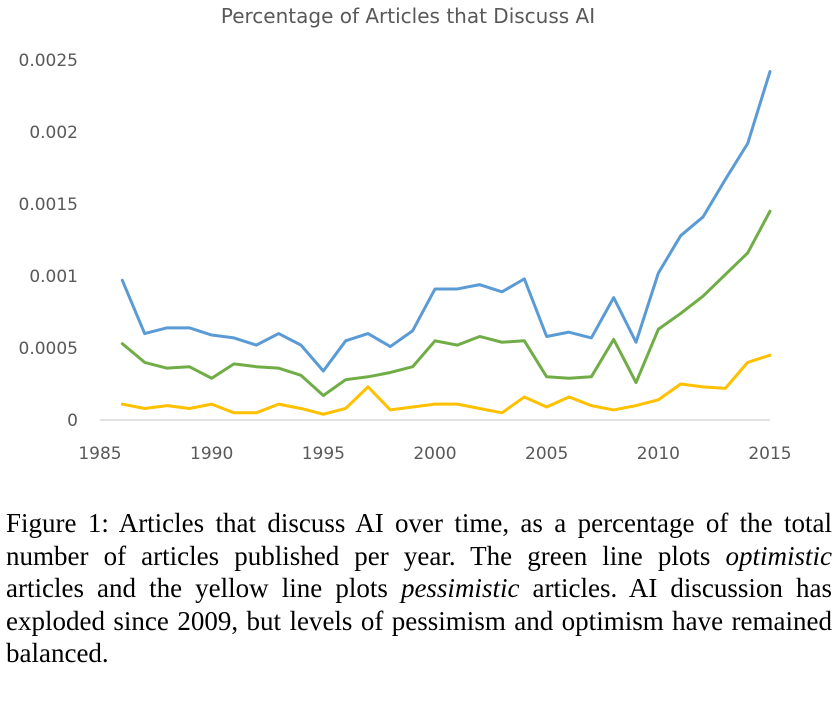  I want to click on y-tick-label: 0.001, so click(53, 277).